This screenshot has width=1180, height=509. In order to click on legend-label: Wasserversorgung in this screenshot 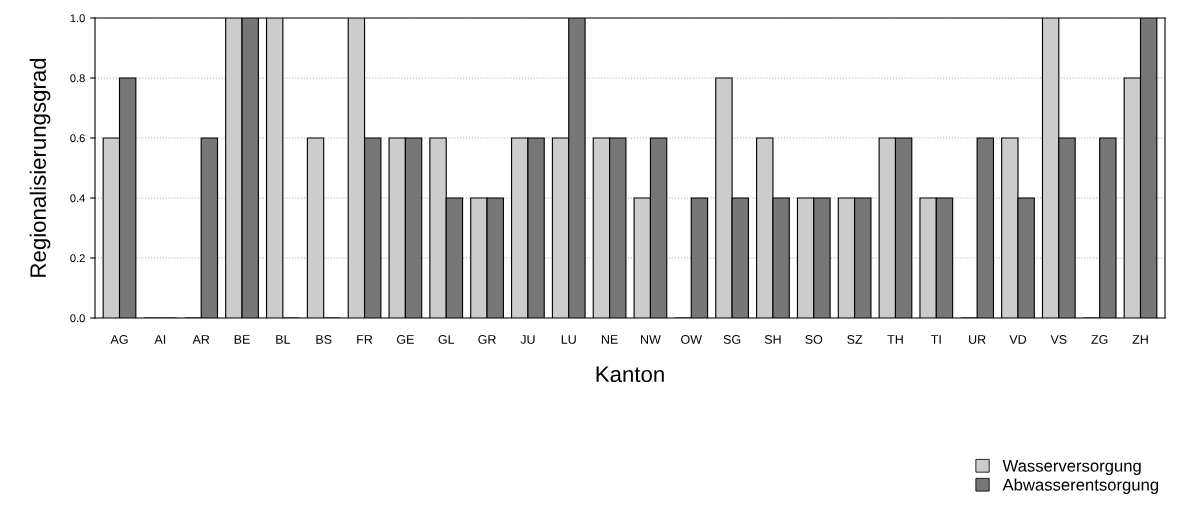, I will do `click(1071, 468)`.